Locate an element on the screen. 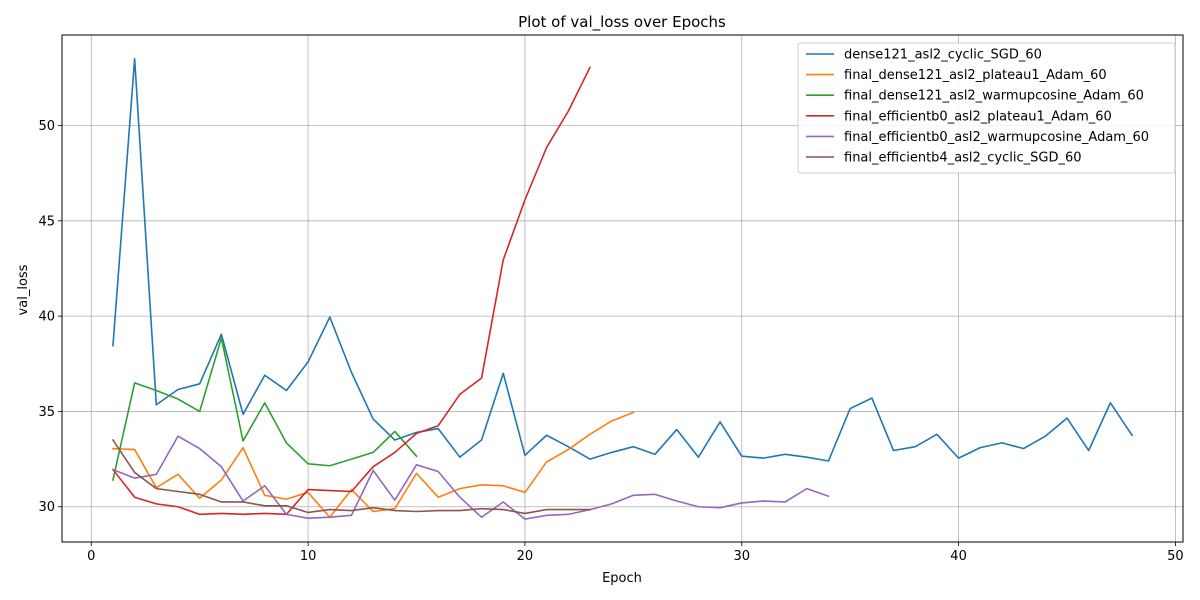 This screenshot has height=600, width=1200. legend-box is located at coordinates (986, 108).